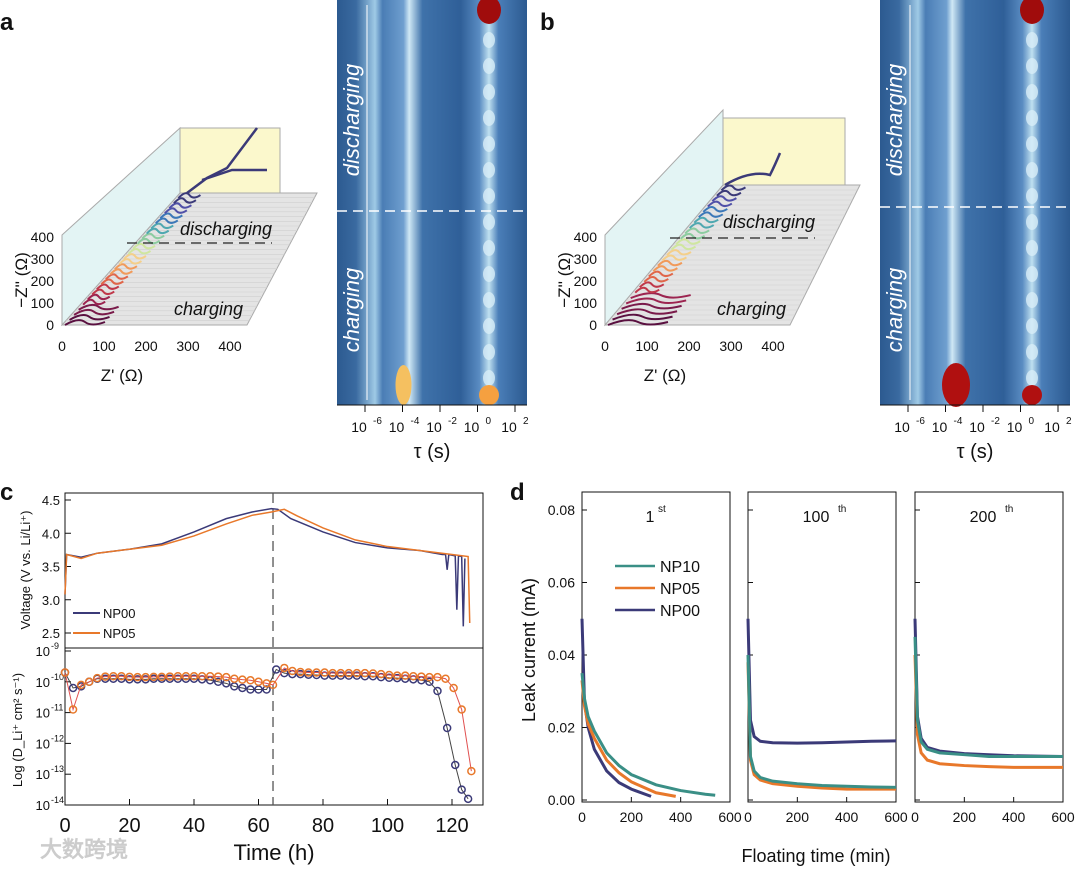 The height and width of the screenshot is (872, 1080). Describe the element at coordinates (51, 533) in the screenshot. I see `y-tick-label: 4.0` at that location.